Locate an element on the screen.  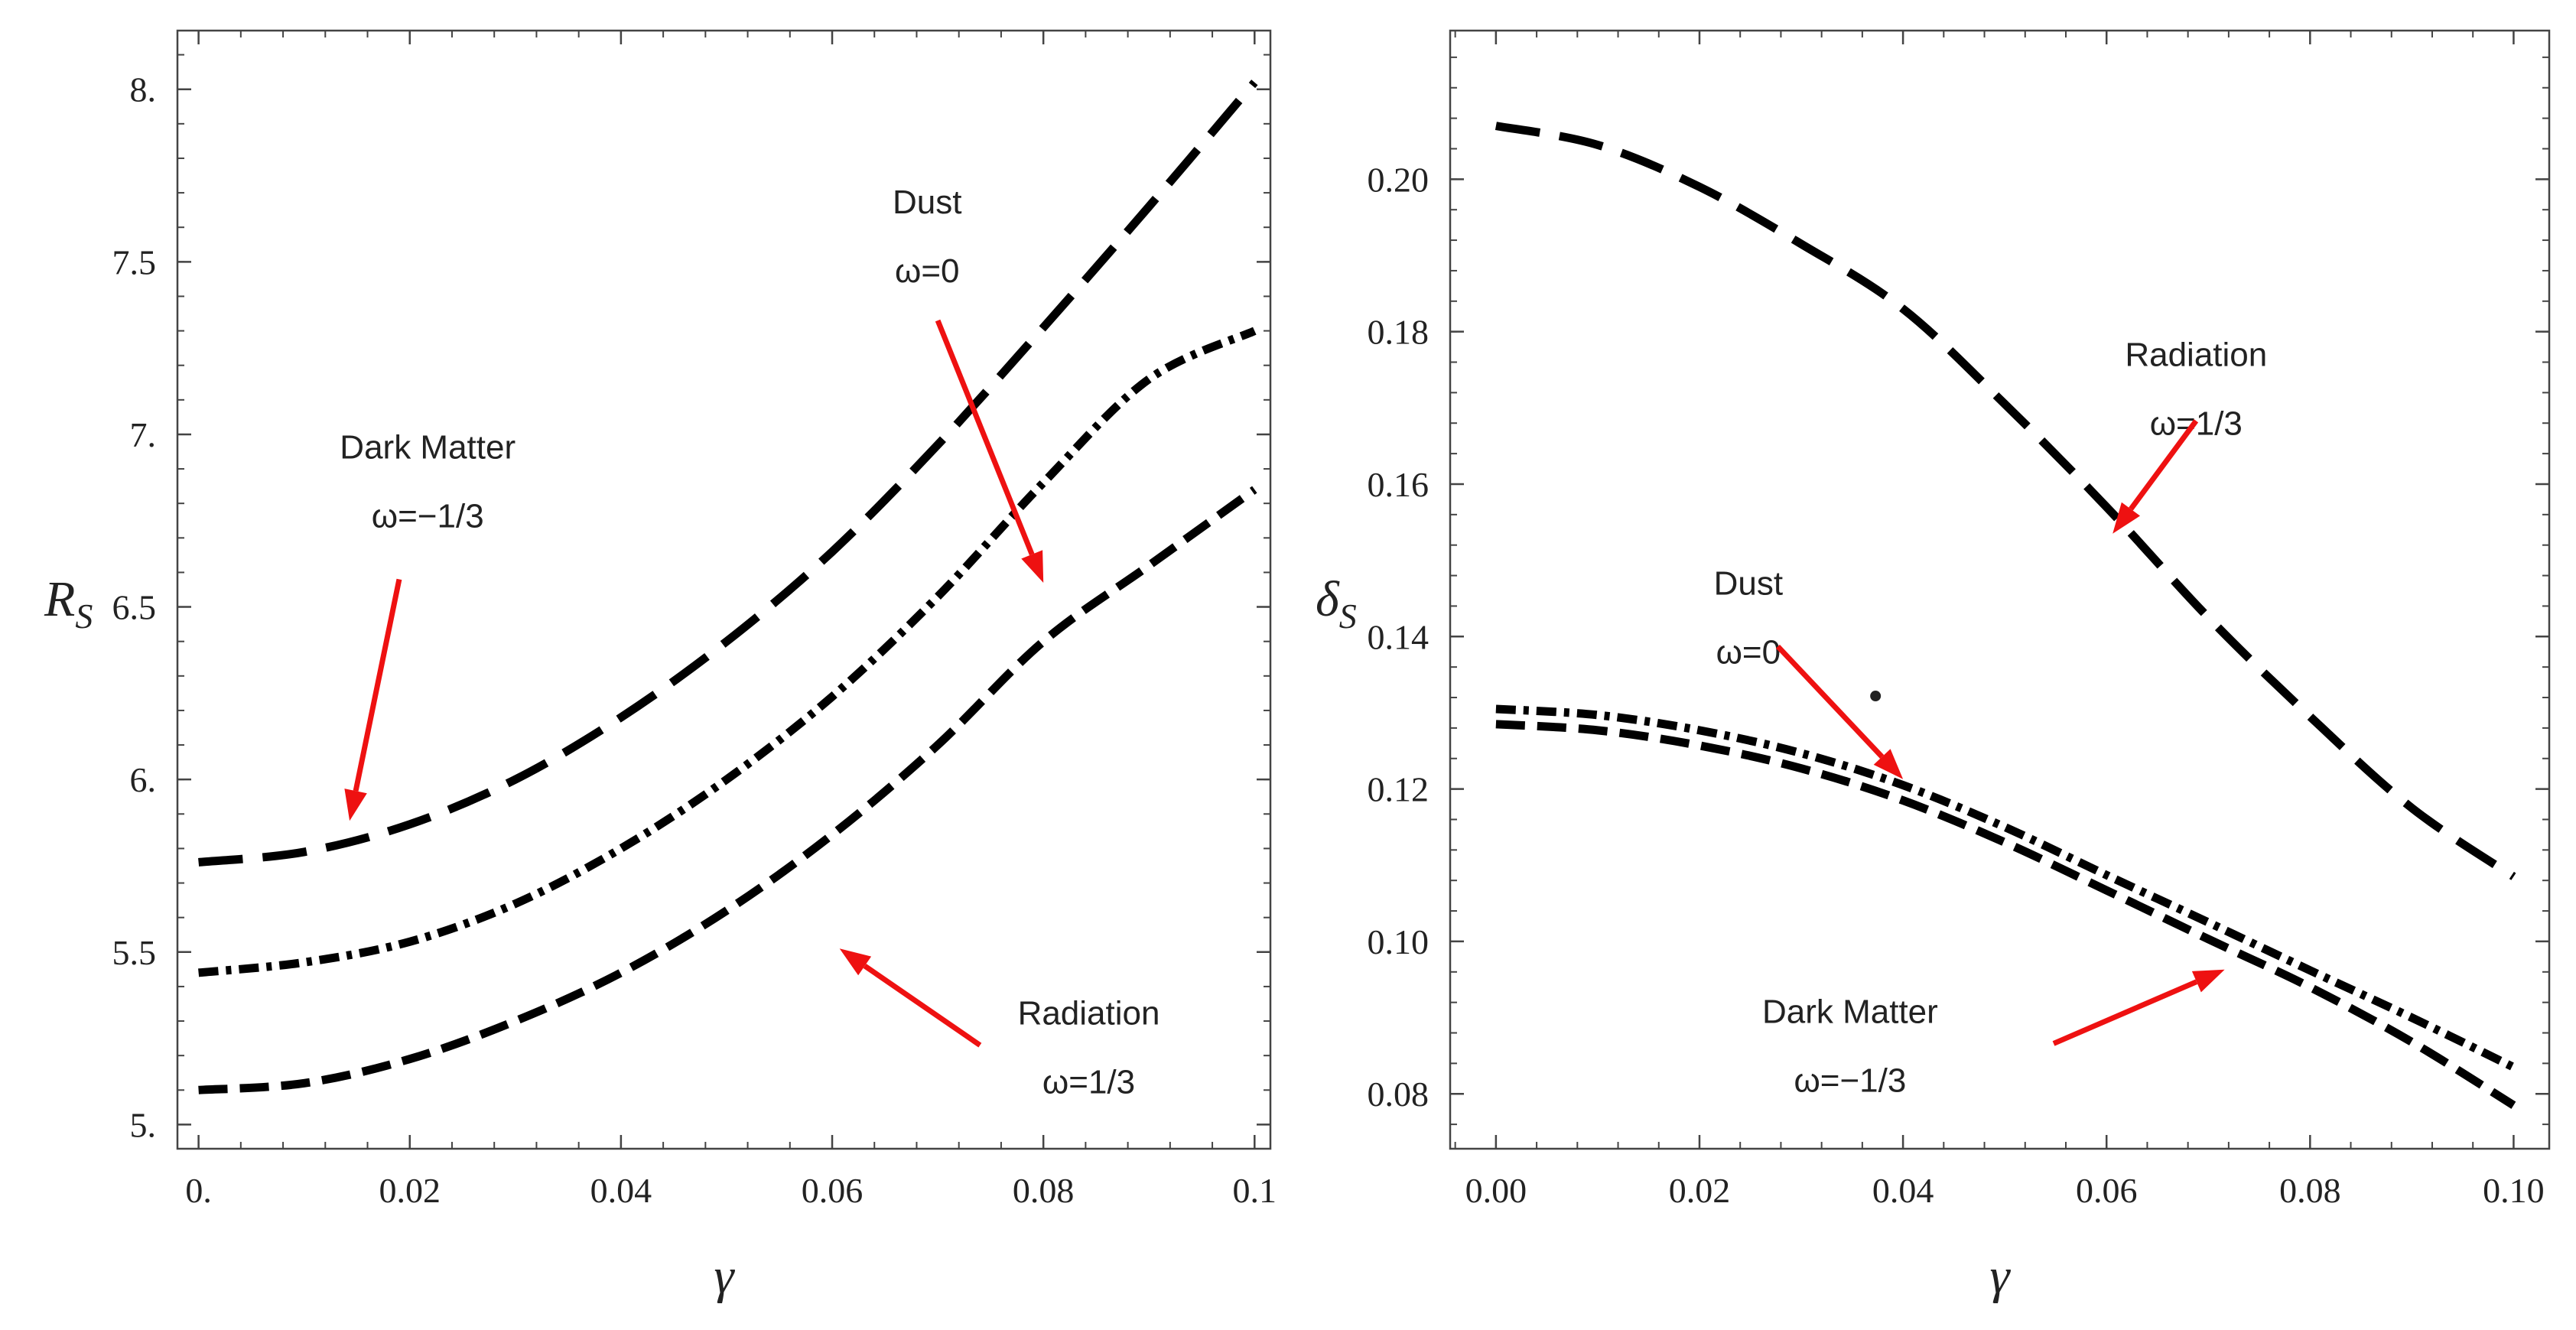
y-tick-label: 7.5 is located at coordinates (134, 261).